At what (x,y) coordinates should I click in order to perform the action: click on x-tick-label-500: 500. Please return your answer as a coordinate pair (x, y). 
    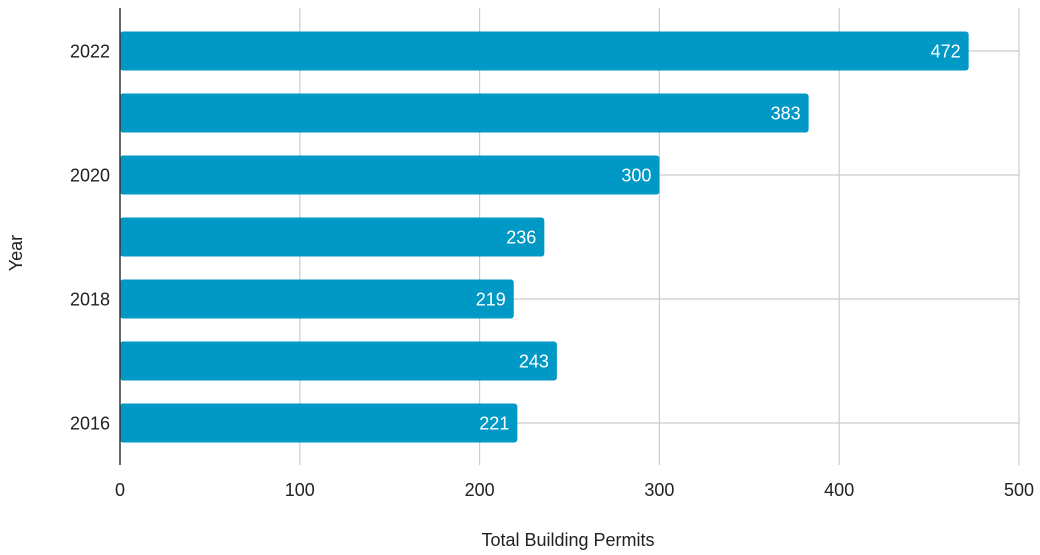
    Looking at the image, I should click on (1019, 490).